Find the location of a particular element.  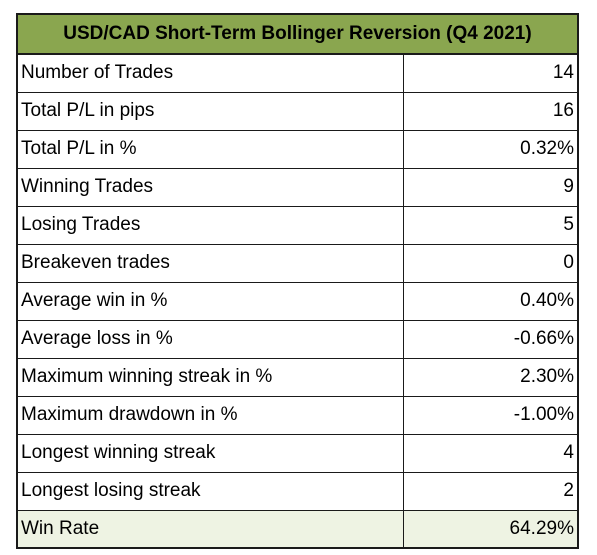

row-label: Losing Trades is located at coordinates (210, 225).